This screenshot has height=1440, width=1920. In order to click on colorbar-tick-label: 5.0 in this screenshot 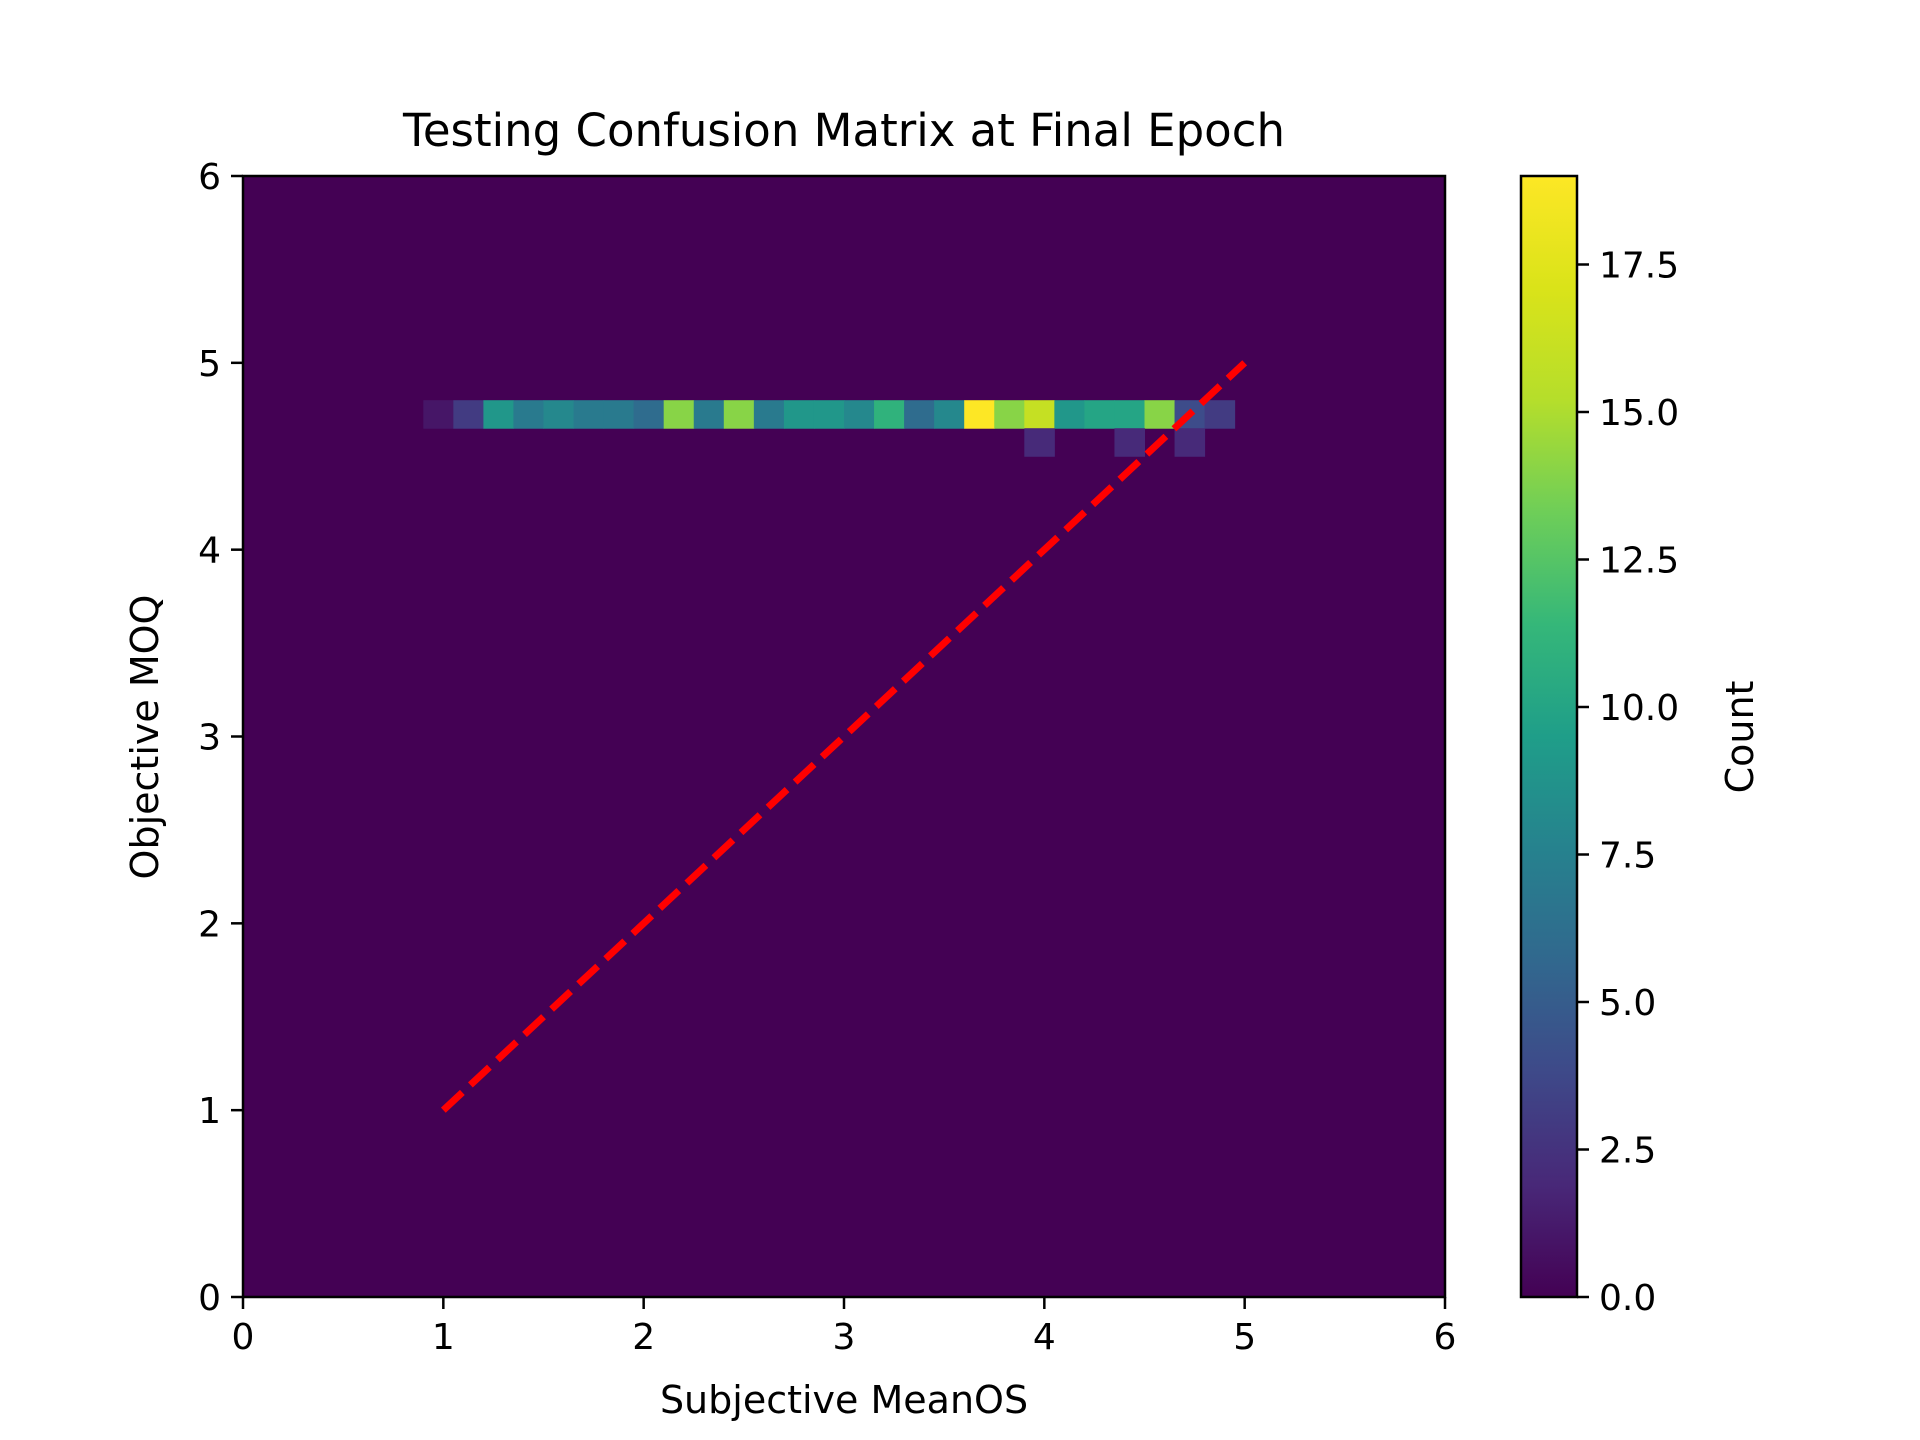, I will do `click(1627, 1003)`.